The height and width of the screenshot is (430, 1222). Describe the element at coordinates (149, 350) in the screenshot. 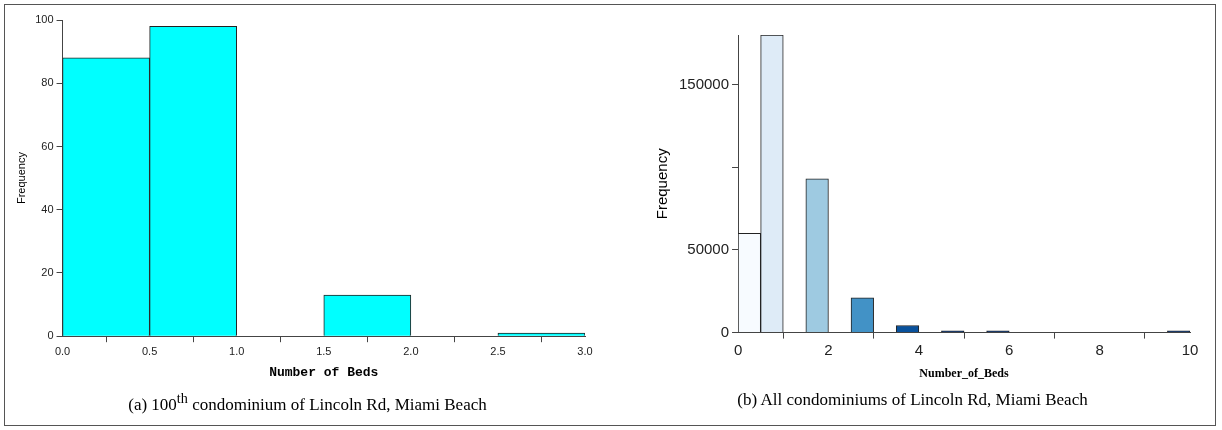

I see `x-tick-label: 0.5` at that location.